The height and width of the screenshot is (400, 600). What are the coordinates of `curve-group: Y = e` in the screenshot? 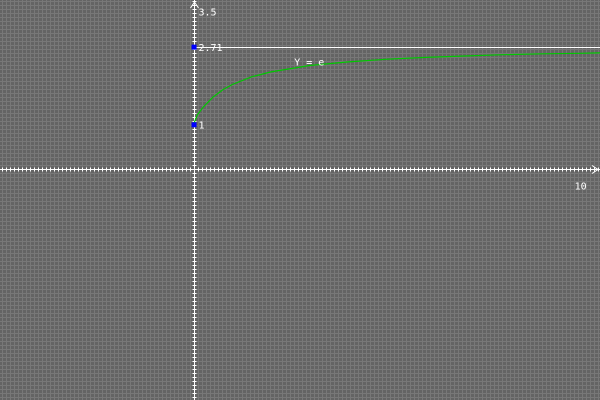 It's located at (396, 88).